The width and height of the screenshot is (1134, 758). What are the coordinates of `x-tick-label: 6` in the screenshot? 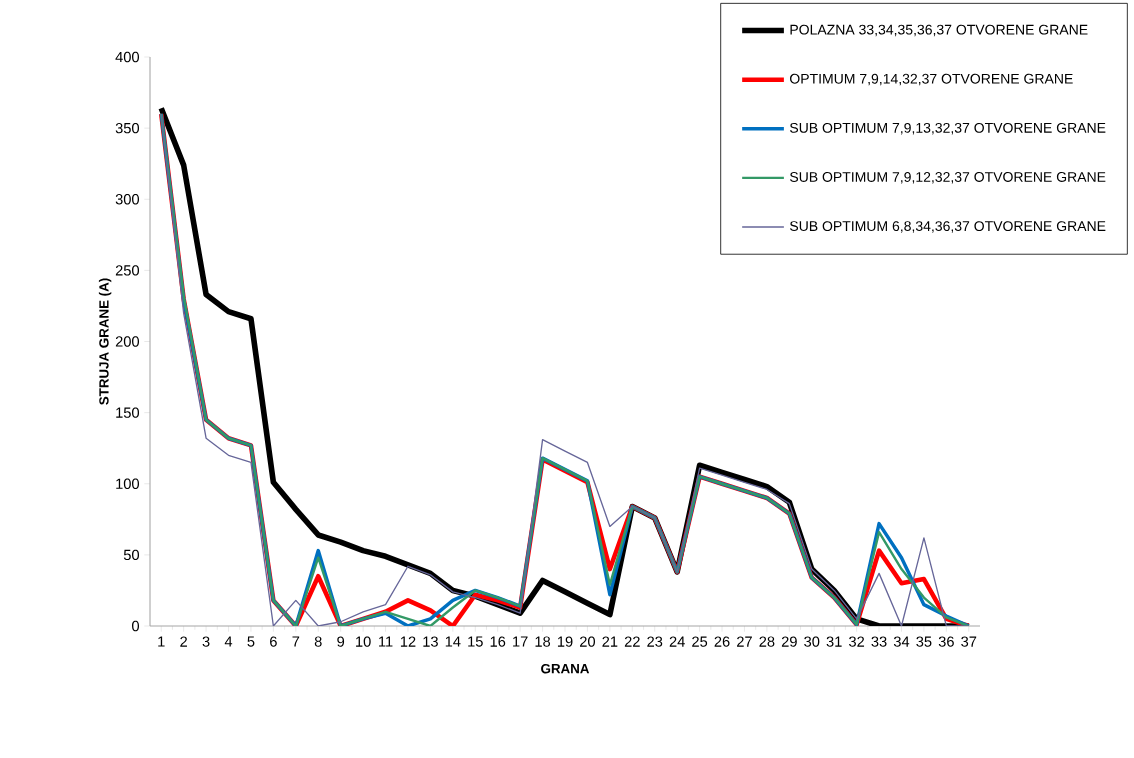 It's located at (273, 641).